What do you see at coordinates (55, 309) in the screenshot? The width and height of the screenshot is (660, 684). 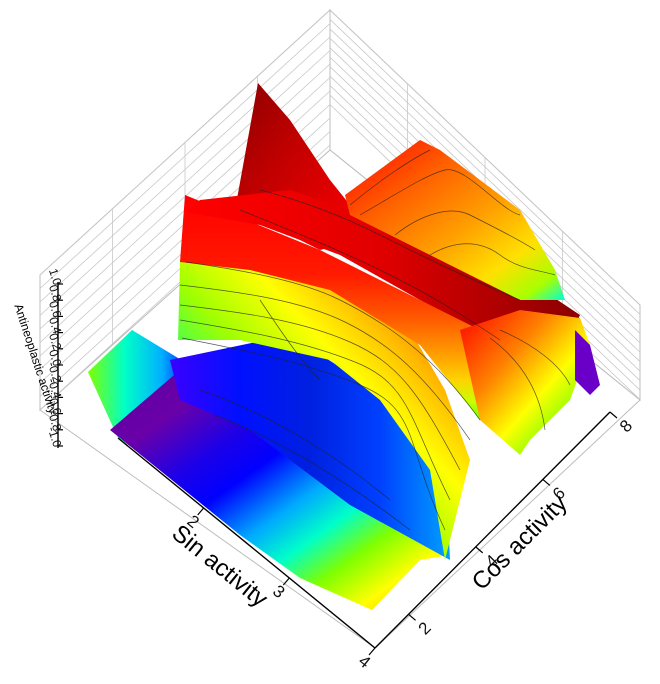 I see `z-tick-label: 0.6` at bounding box center [55, 309].